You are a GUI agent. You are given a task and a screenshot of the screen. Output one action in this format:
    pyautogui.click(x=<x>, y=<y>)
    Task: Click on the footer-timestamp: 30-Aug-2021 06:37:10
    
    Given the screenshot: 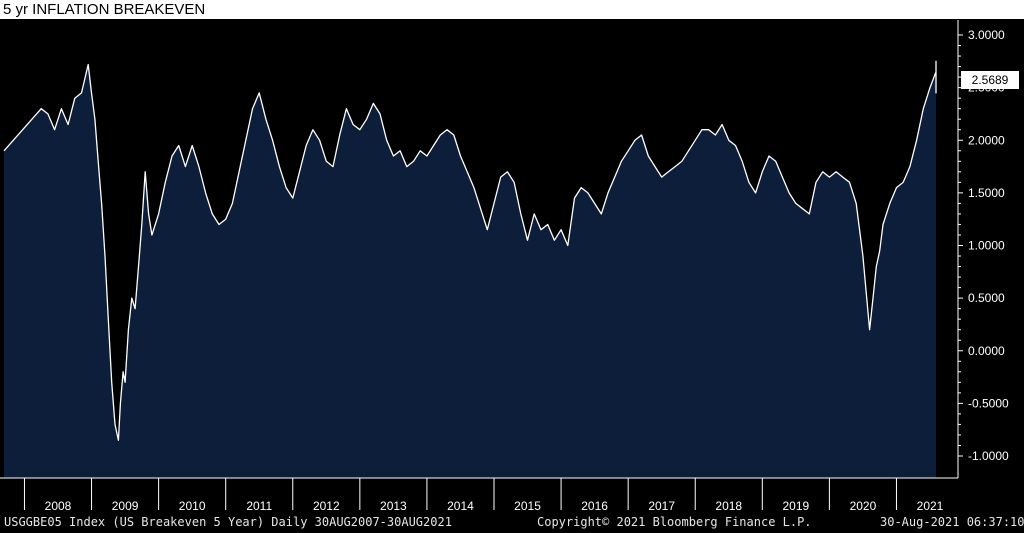 What is the action you would take?
    pyautogui.click(x=952, y=522)
    